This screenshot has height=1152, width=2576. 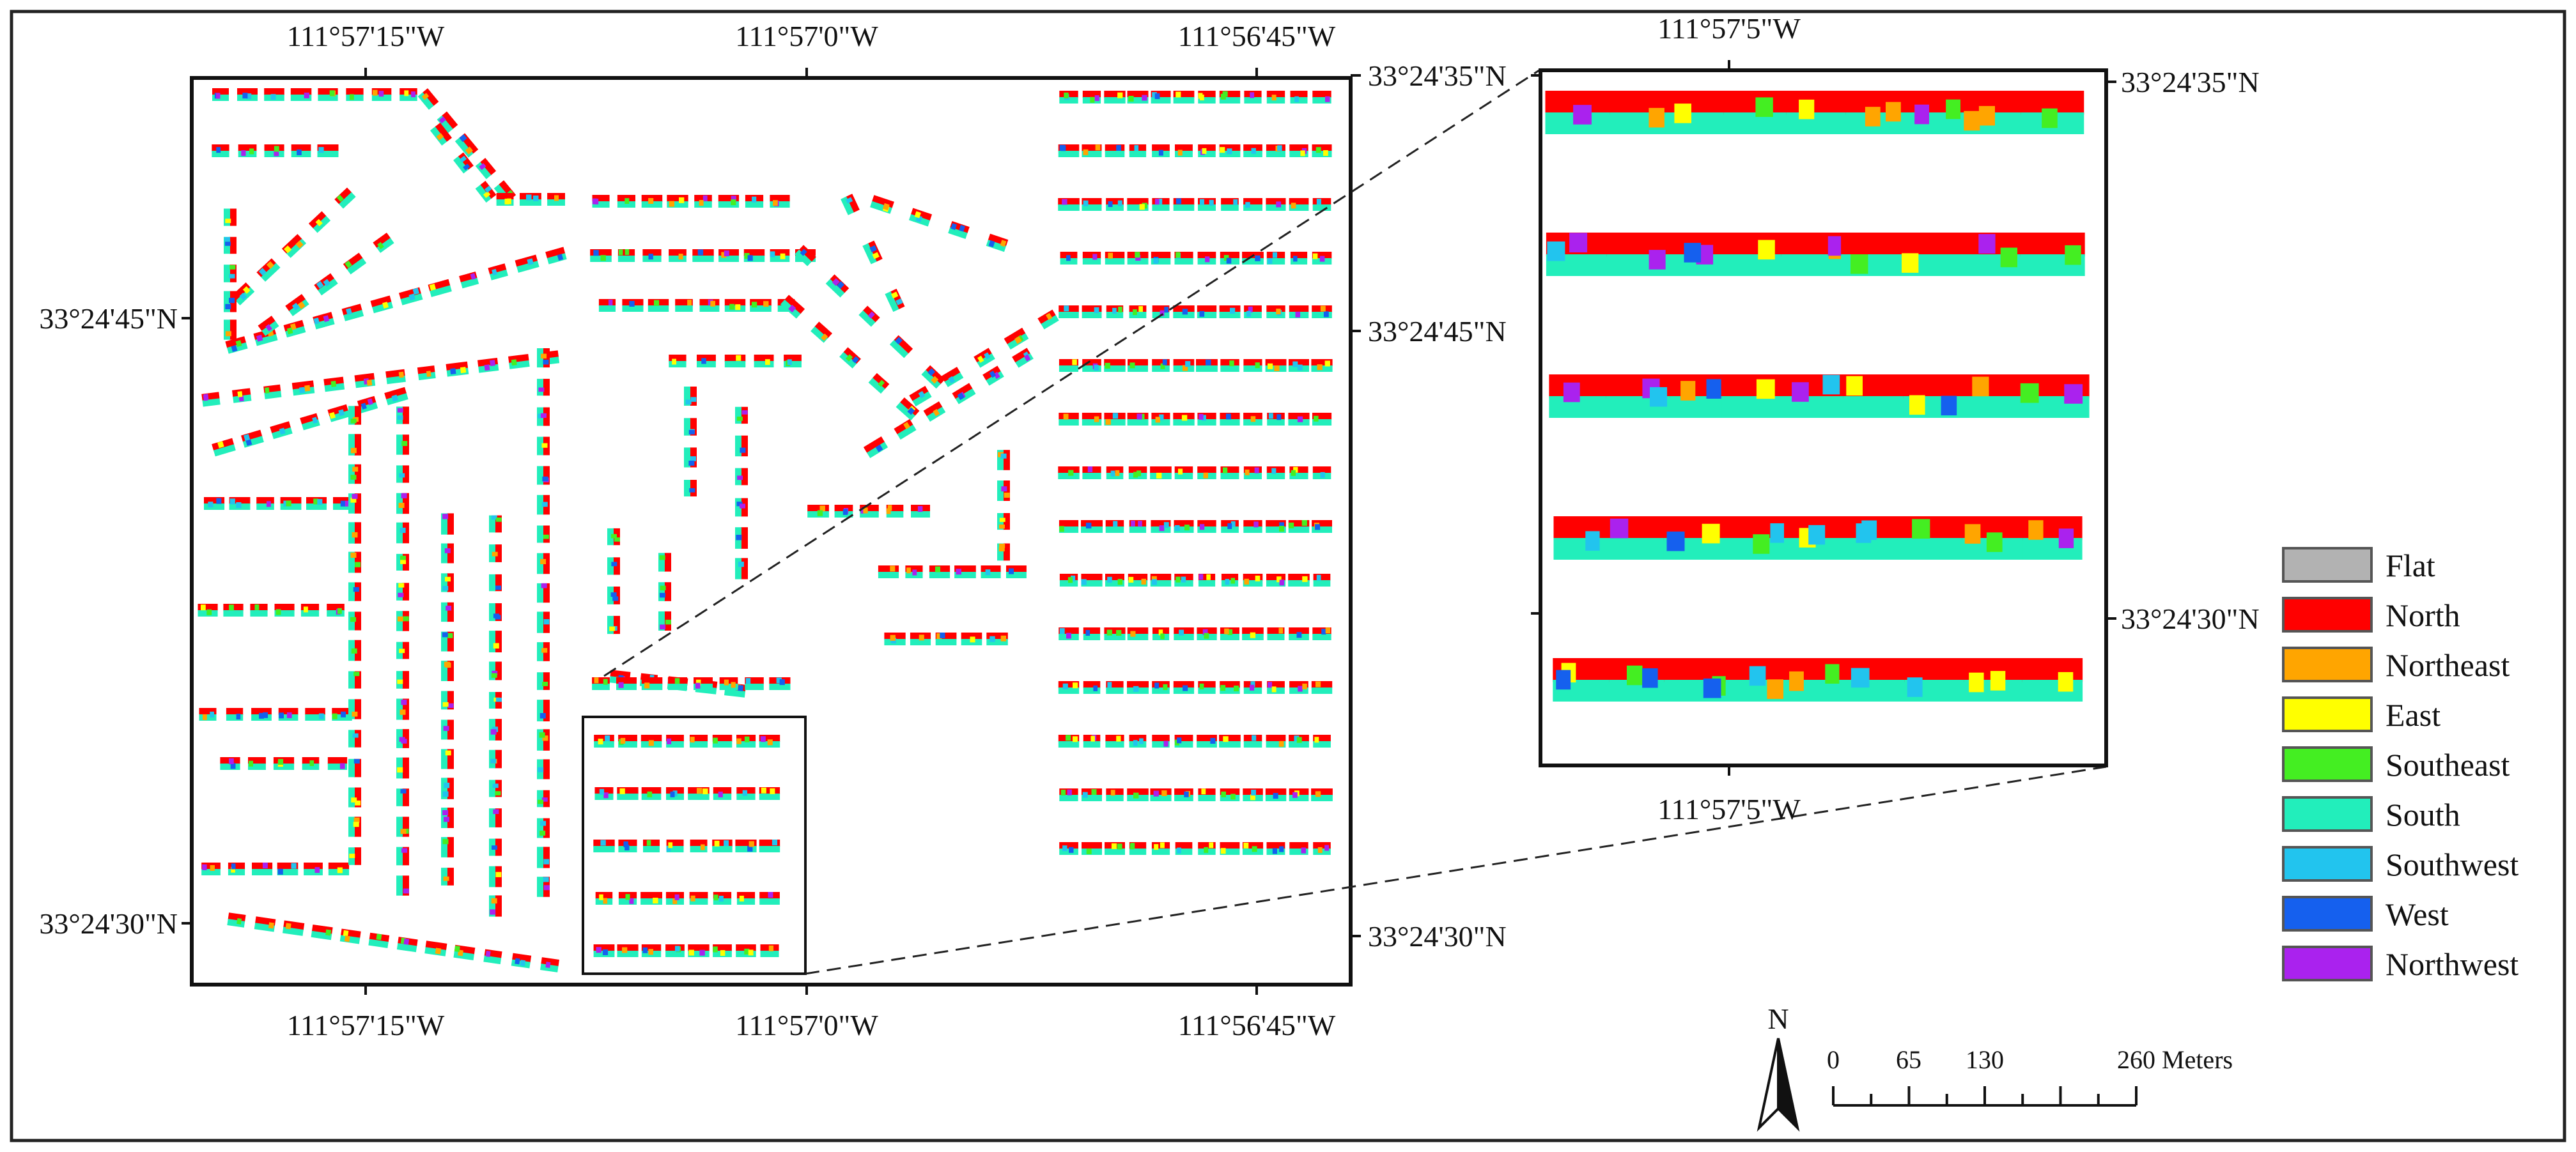 What do you see at coordinates (1778, 1018) in the screenshot?
I see `north-arrow-label: N` at bounding box center [1778, 1018].